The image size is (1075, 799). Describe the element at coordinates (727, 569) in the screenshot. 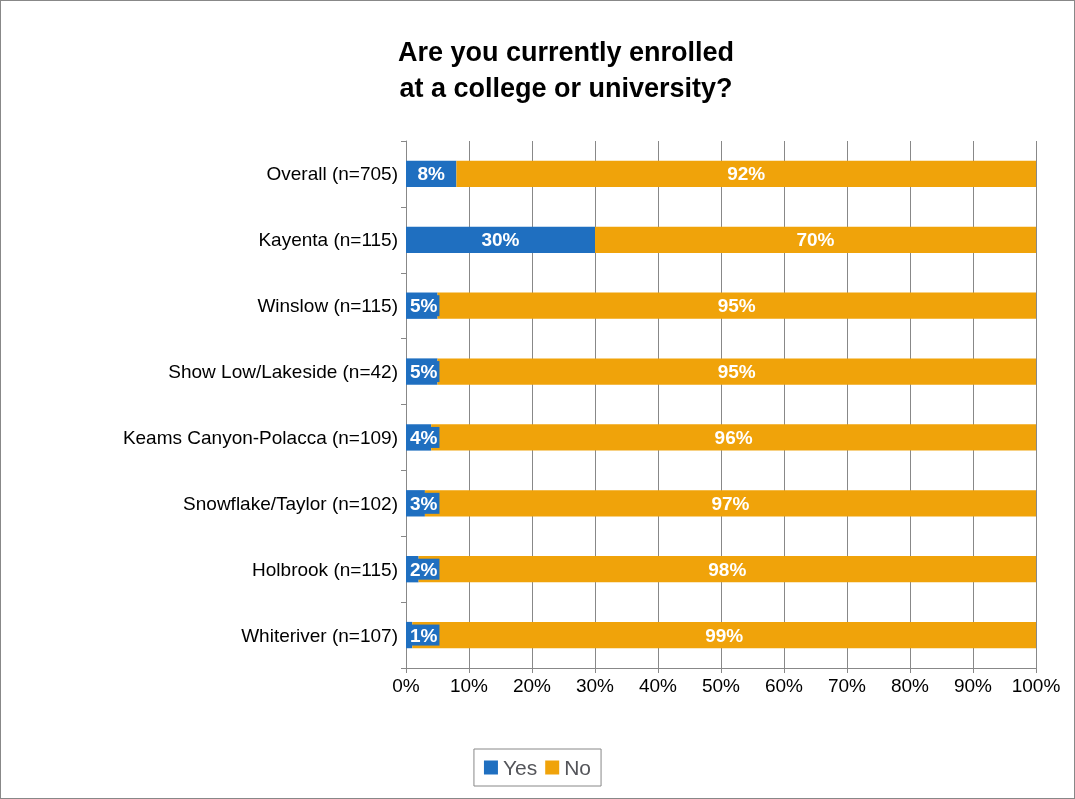

I see `data-label: 98%` at that location.